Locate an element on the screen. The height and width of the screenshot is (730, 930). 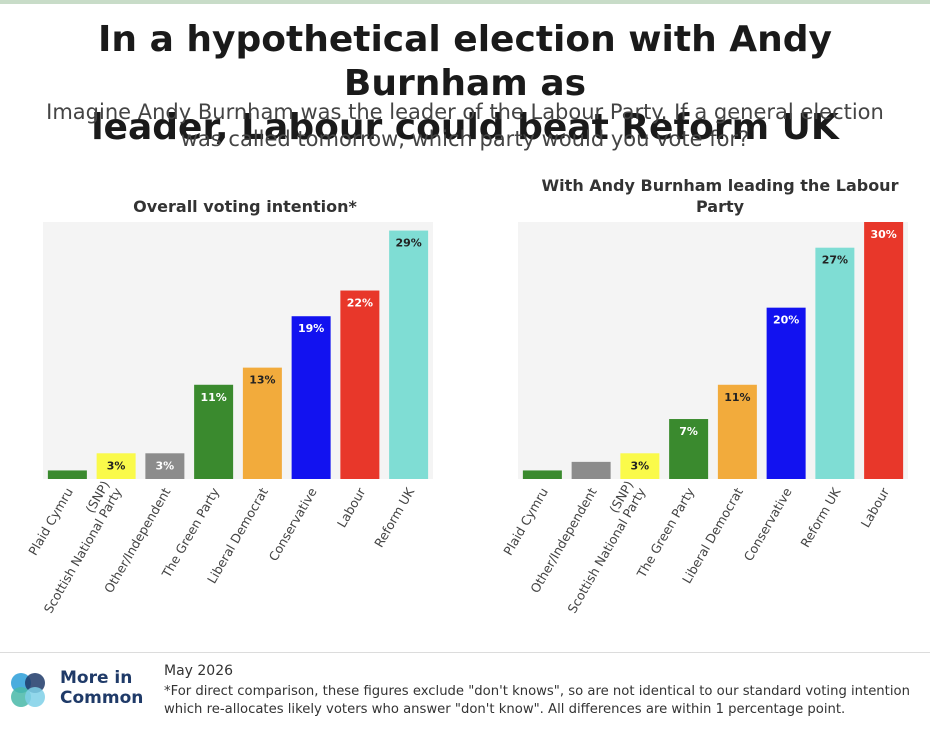
more-in-common-logo is located at coordinates (28, 690).